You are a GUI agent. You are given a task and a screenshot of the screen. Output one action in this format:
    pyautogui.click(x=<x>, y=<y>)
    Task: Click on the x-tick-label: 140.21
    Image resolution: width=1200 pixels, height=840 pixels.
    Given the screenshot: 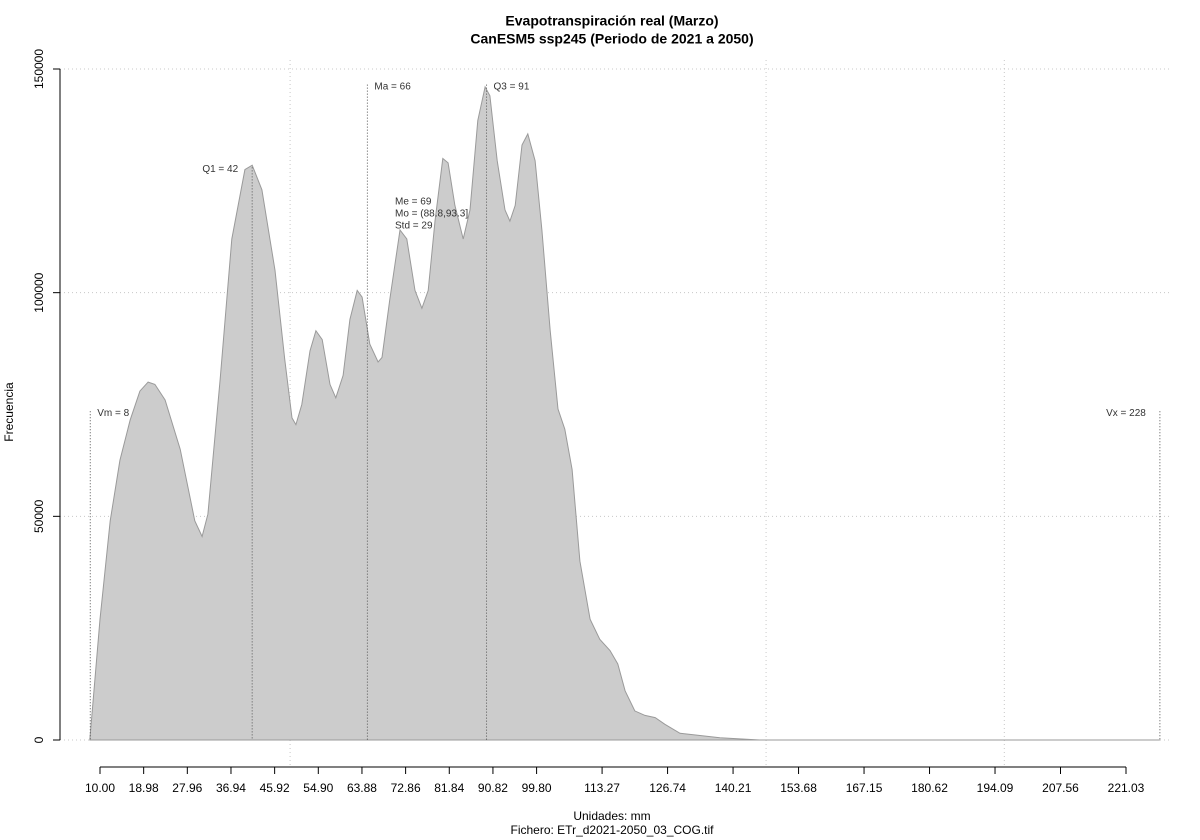 What is the action you would take?
    pyautogui.click(x=733, y=788)
    